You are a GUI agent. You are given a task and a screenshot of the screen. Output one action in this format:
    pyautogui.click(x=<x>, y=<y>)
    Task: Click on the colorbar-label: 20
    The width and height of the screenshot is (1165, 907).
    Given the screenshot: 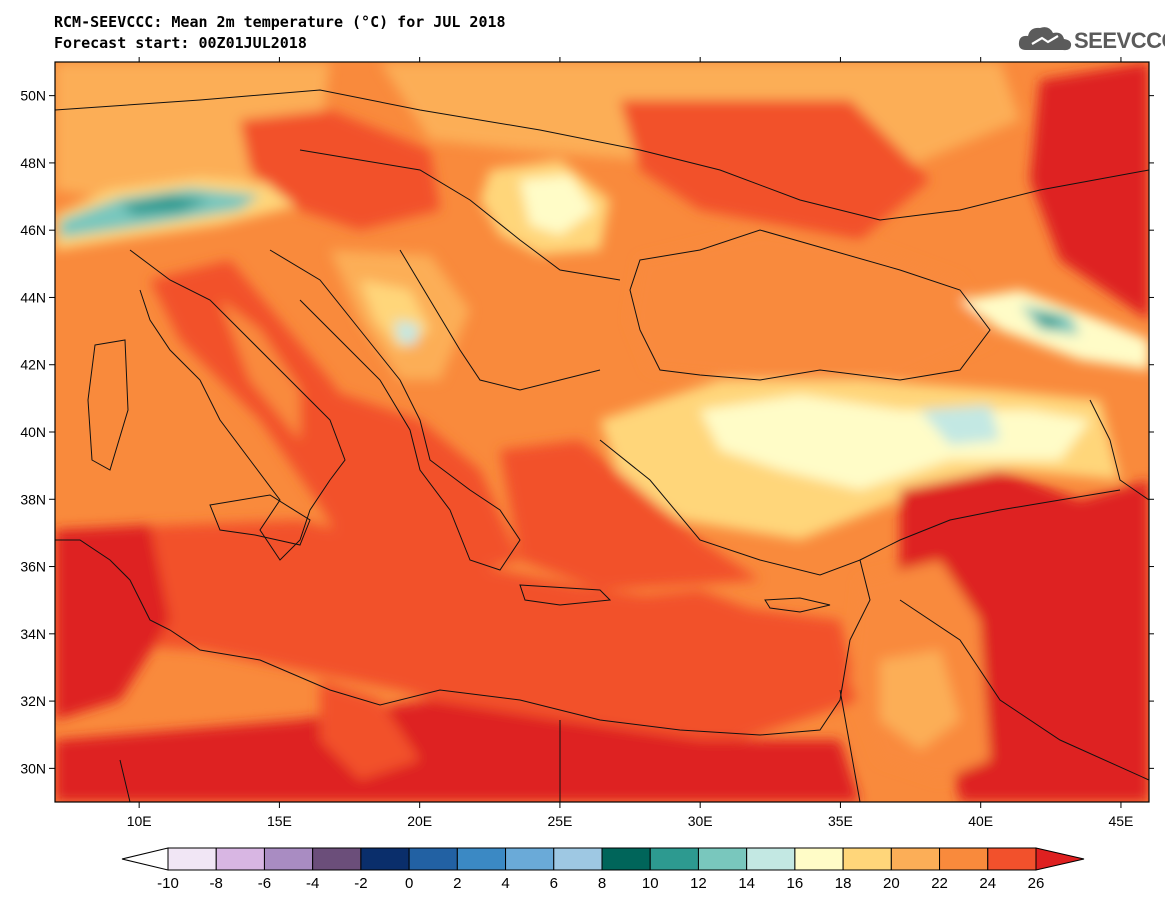 What is the action you would take?
    pyautogui.click(x=891, y=883)
    